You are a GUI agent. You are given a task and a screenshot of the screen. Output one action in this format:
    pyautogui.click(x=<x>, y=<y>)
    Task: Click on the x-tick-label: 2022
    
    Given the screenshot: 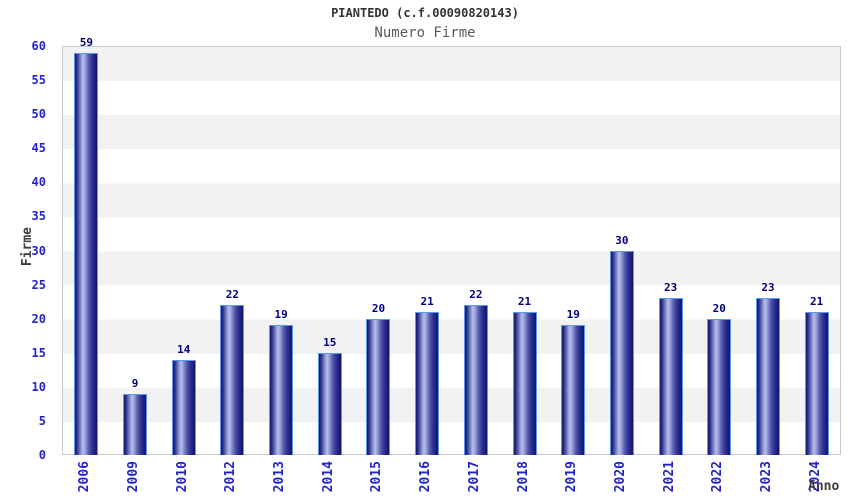 What is the action you would take?
    pyautogui.click(x=718, y=477)
    